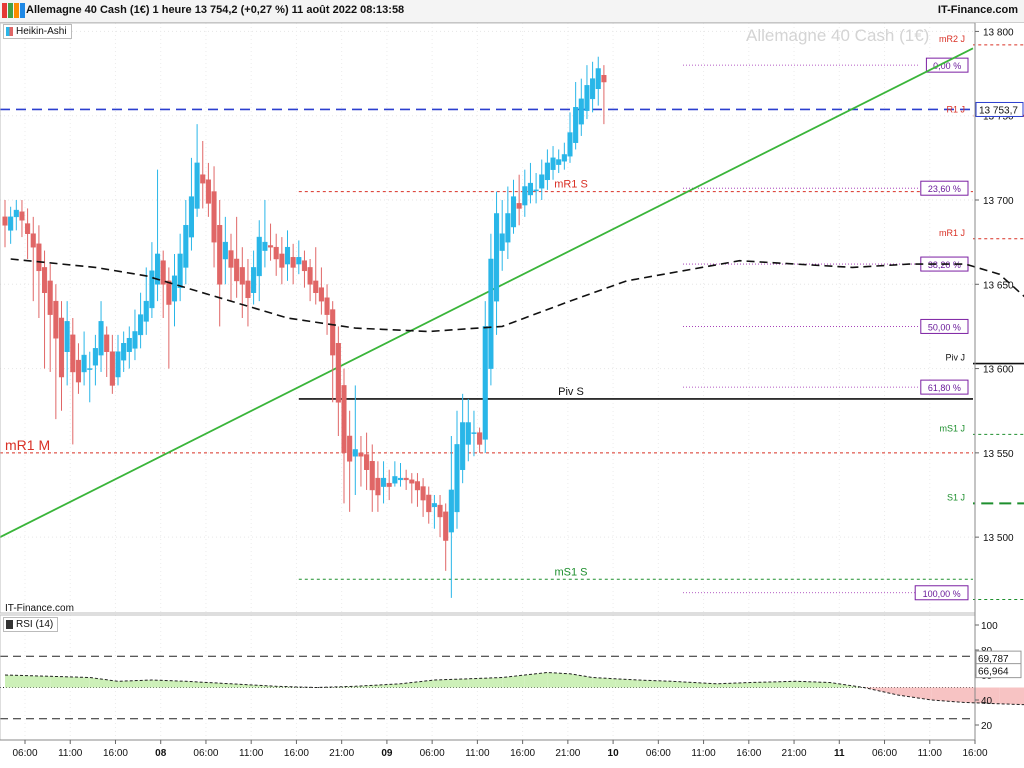 The height and width of the screenshot is (768, 1024). What do you see at coordinates (10, 10) in the screenshot?
I see `green-tool-icon` at bounding box center [10, 10].